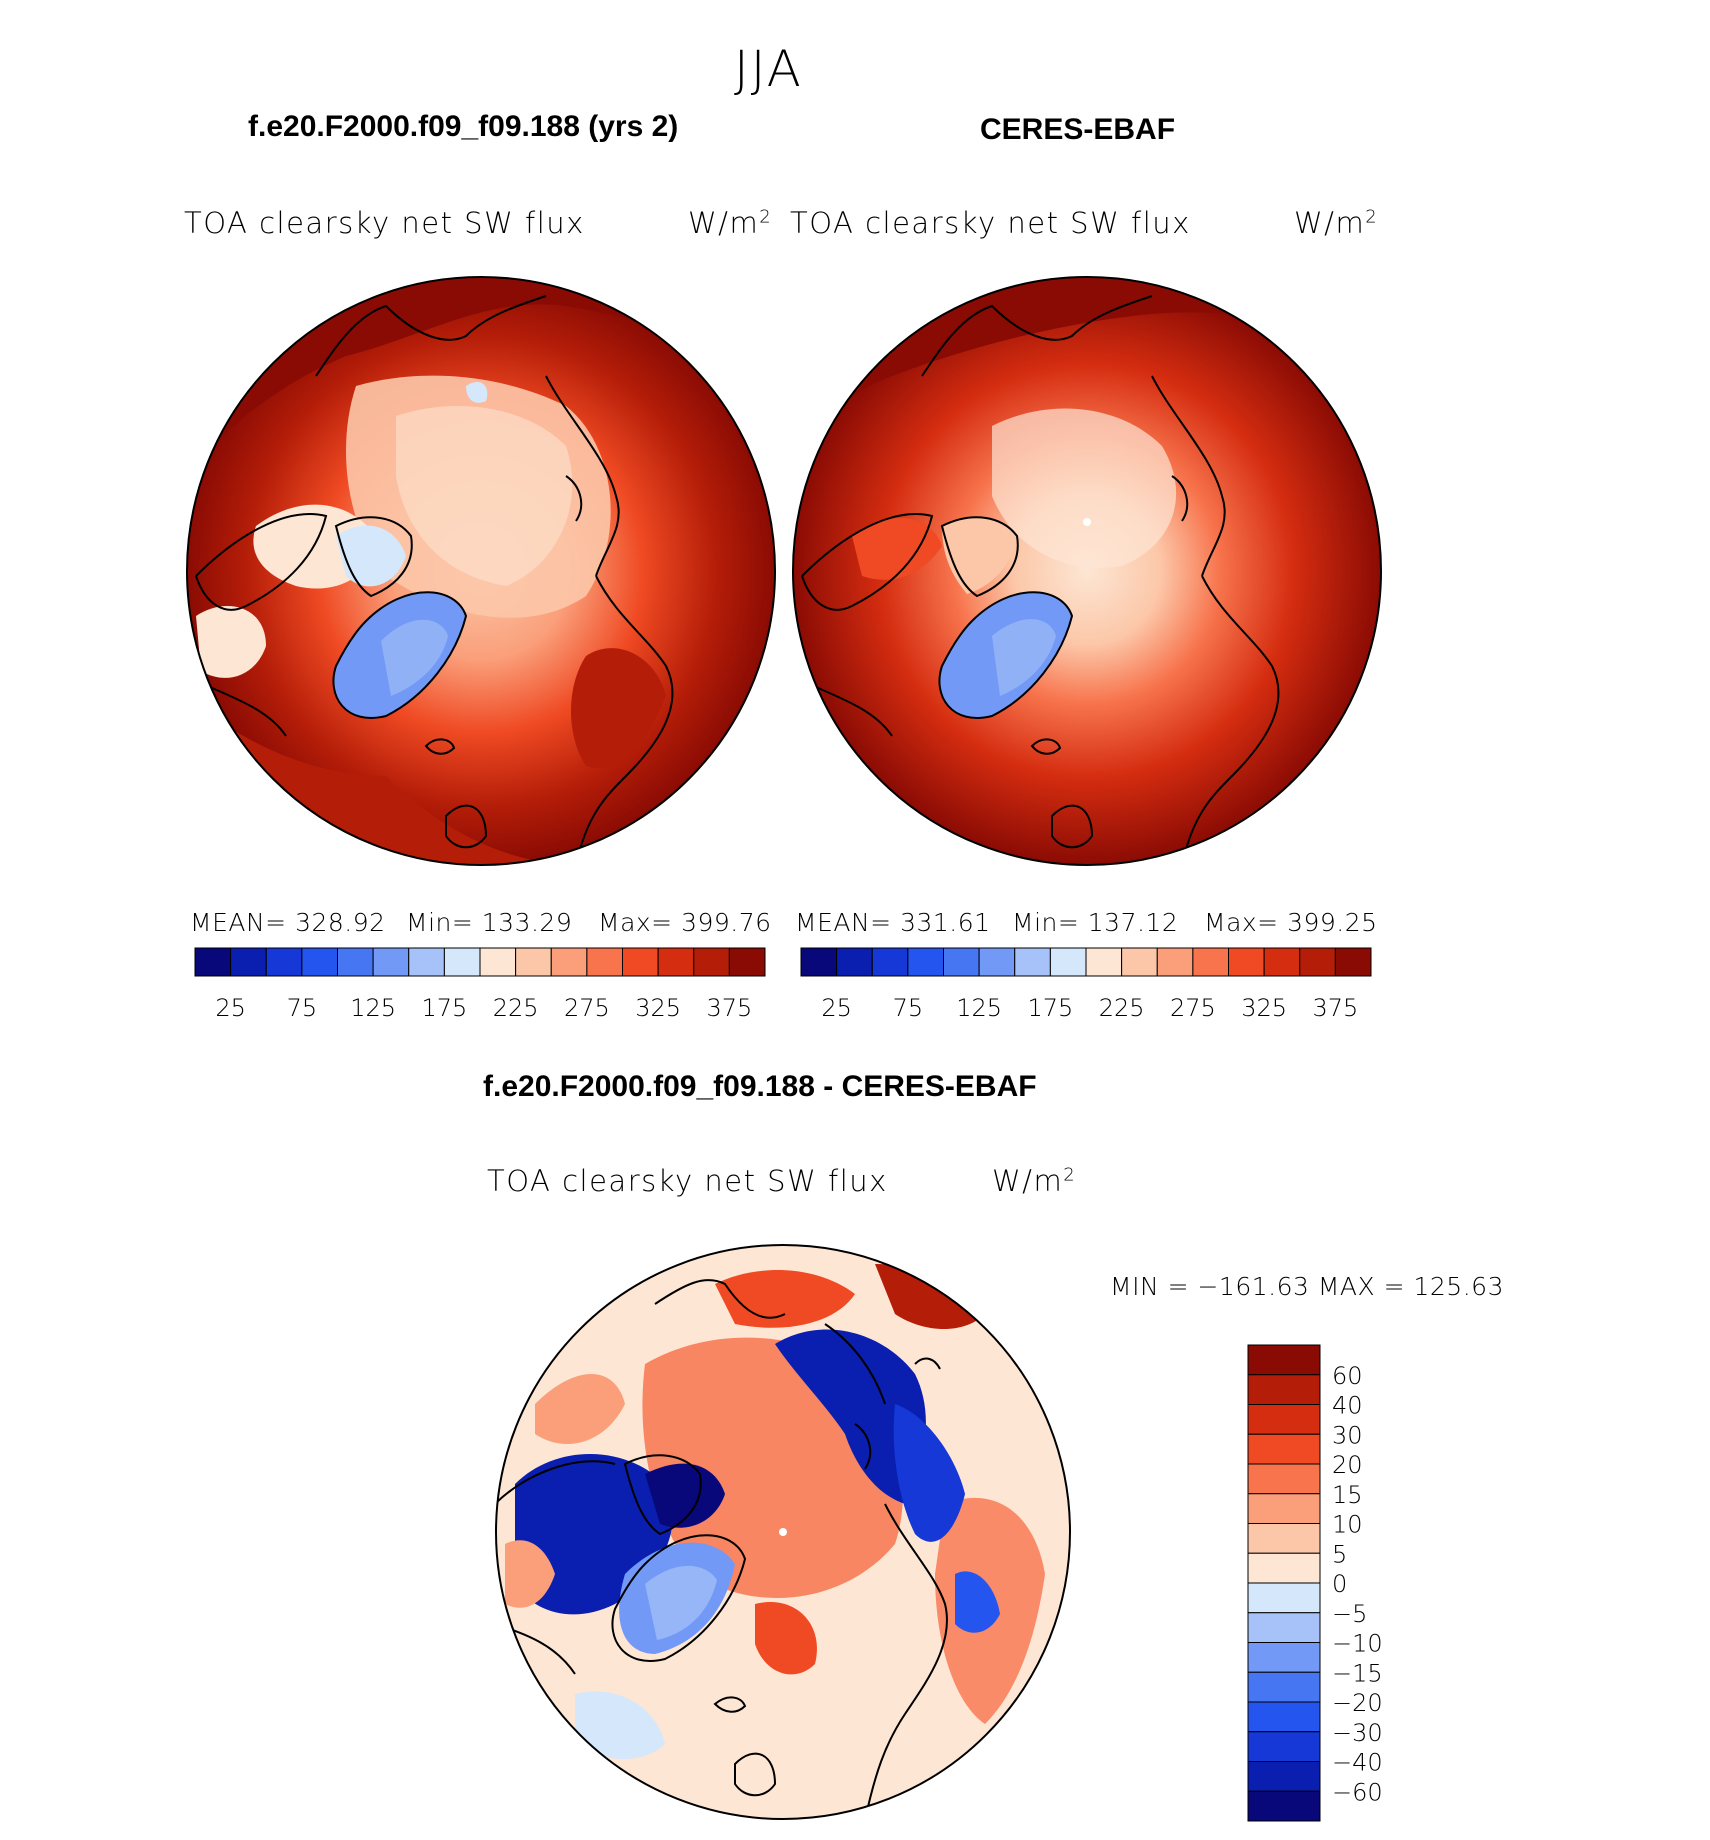  I want to click on colorbar-model-tick-label: 225, so click(516, 1008).